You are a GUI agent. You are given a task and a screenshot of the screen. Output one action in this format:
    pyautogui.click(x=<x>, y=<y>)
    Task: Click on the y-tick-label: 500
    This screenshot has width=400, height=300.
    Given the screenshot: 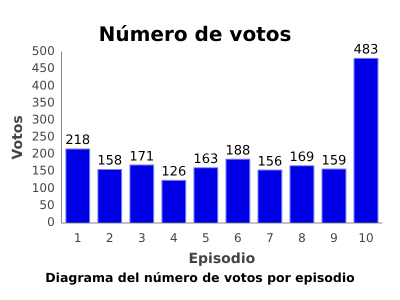 What is the action you would take?
    pyautogui.click(x=43, y=51)
    